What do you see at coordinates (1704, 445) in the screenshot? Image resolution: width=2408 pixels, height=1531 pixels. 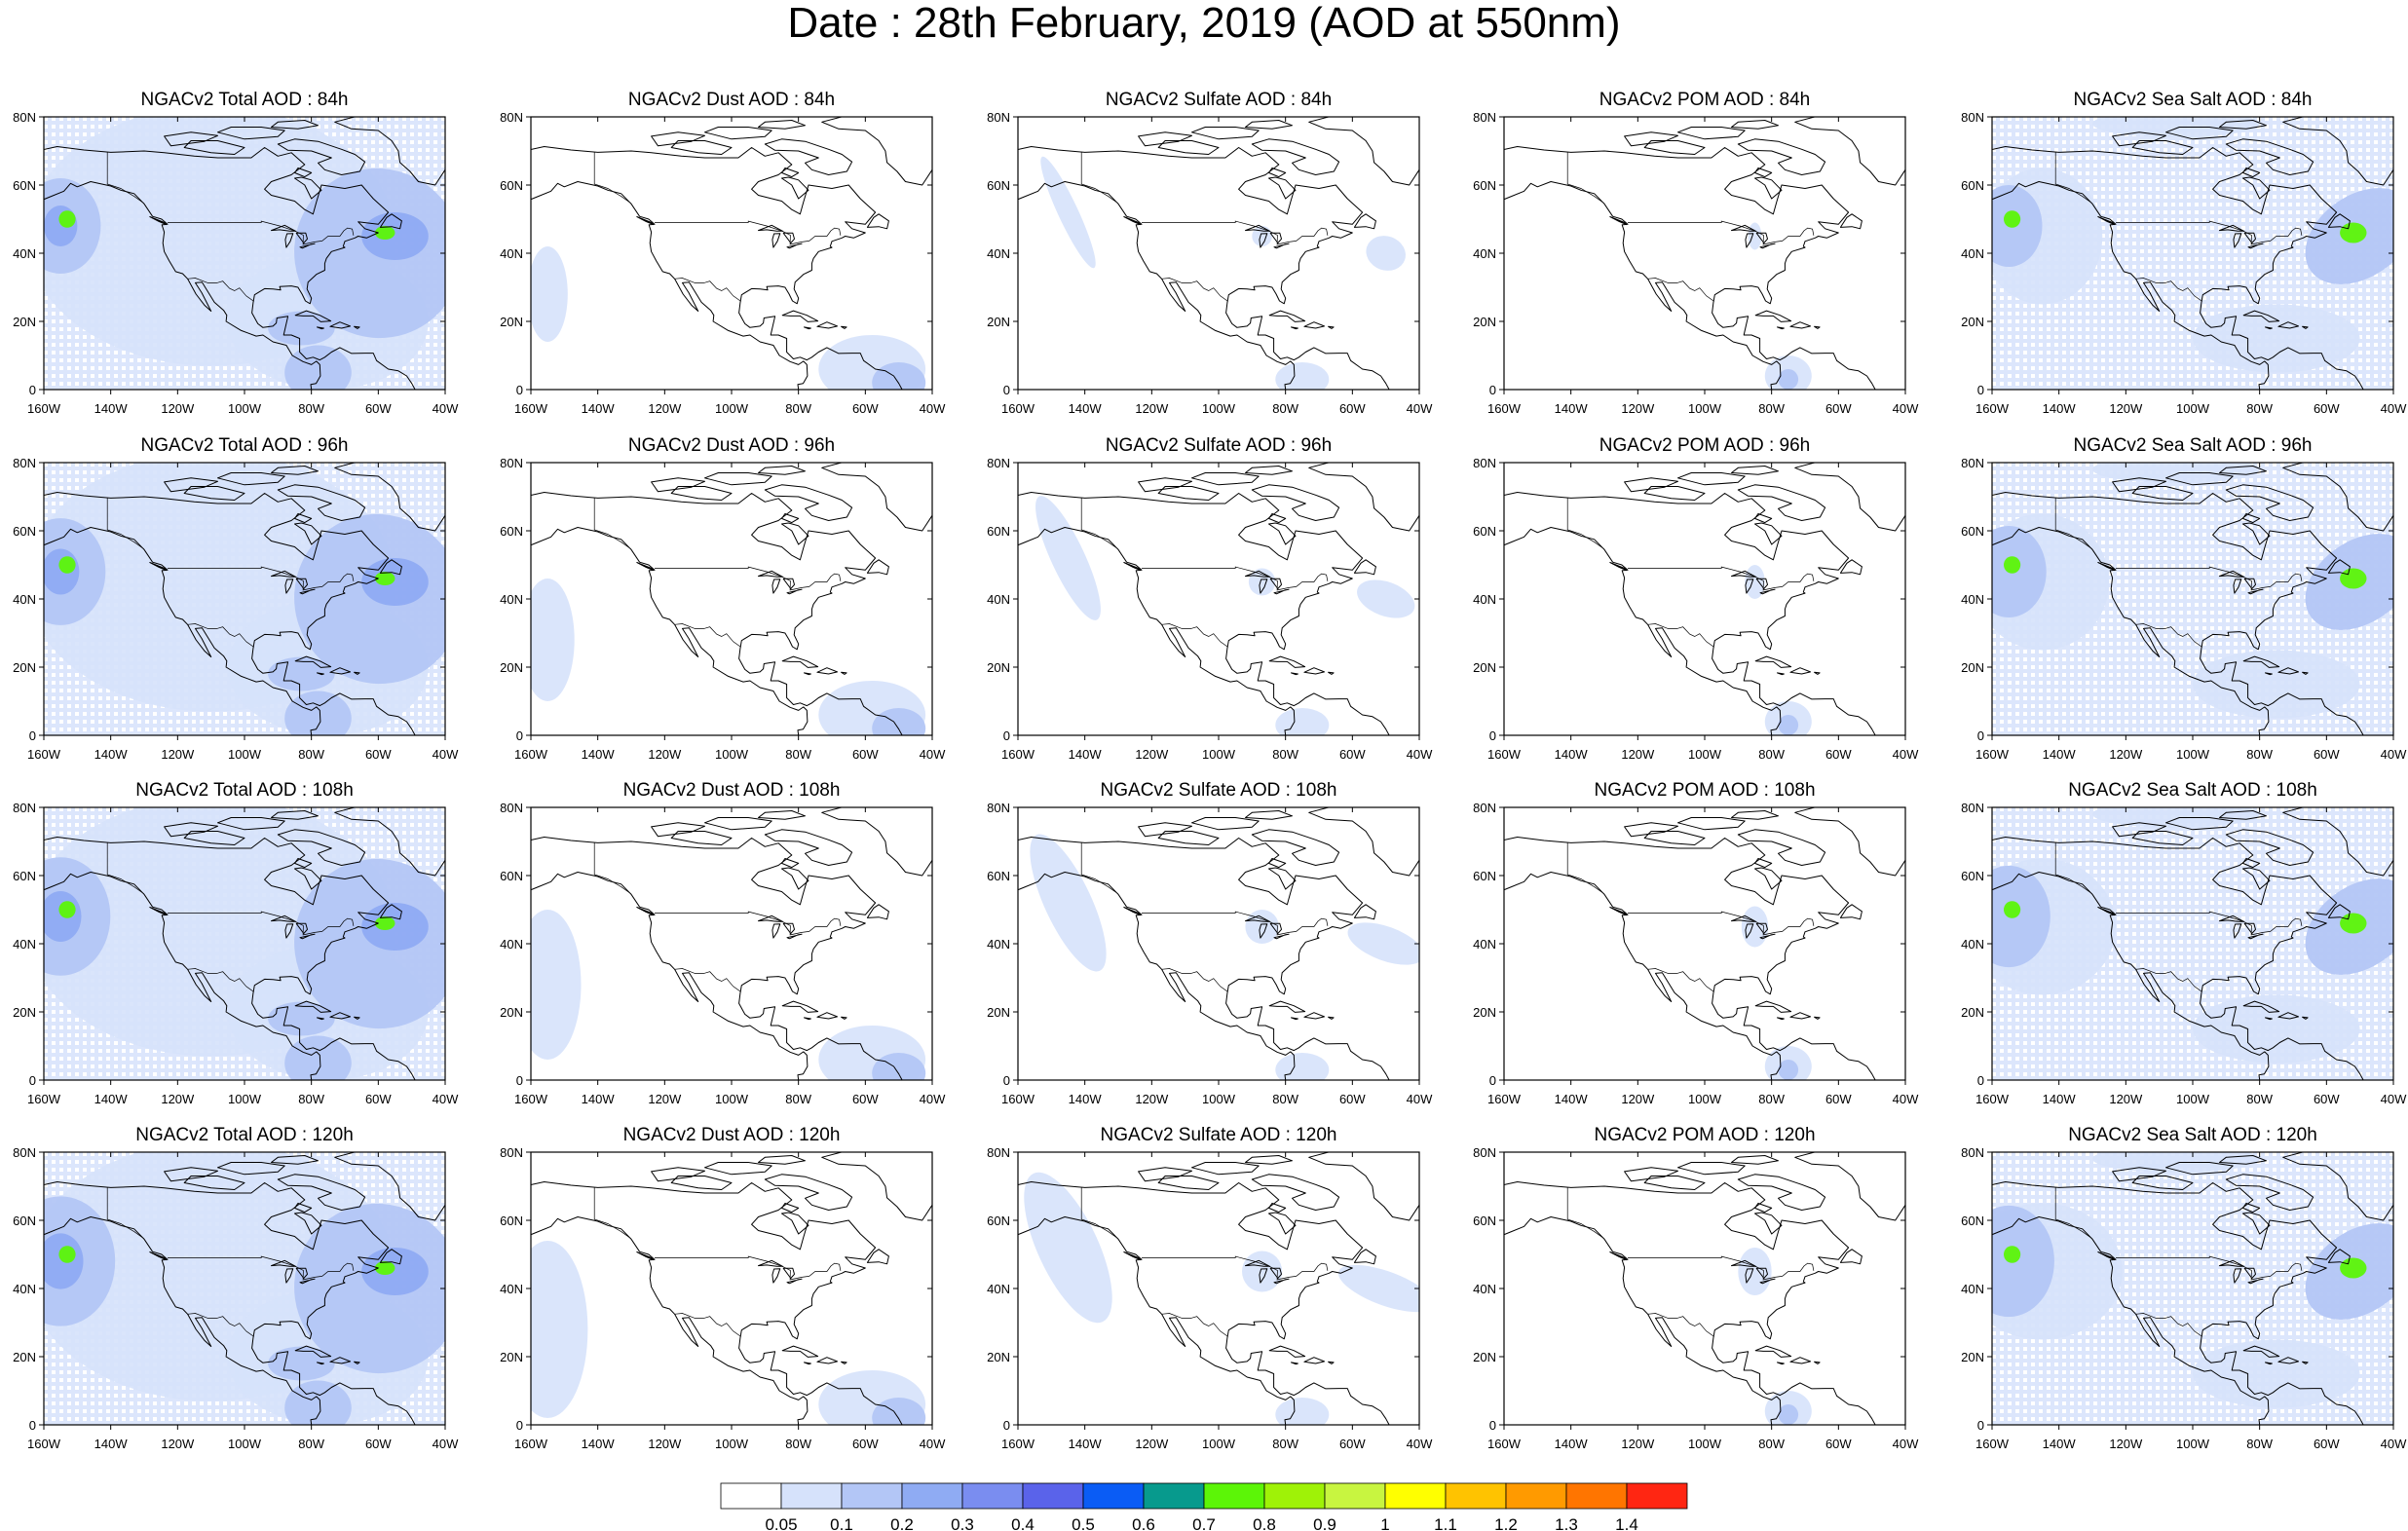 I see `panel-title: NGACv2 POM AOD : 96h` at bounding box center [1704, 445].